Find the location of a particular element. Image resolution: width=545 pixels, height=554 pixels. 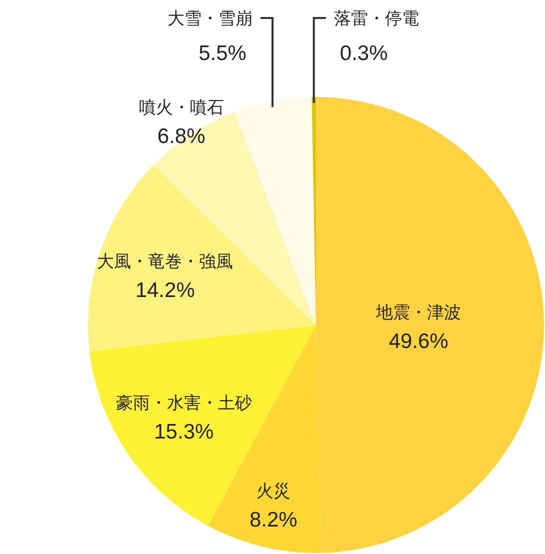

data-label: 49.6% is located at coordinates (418, 341).